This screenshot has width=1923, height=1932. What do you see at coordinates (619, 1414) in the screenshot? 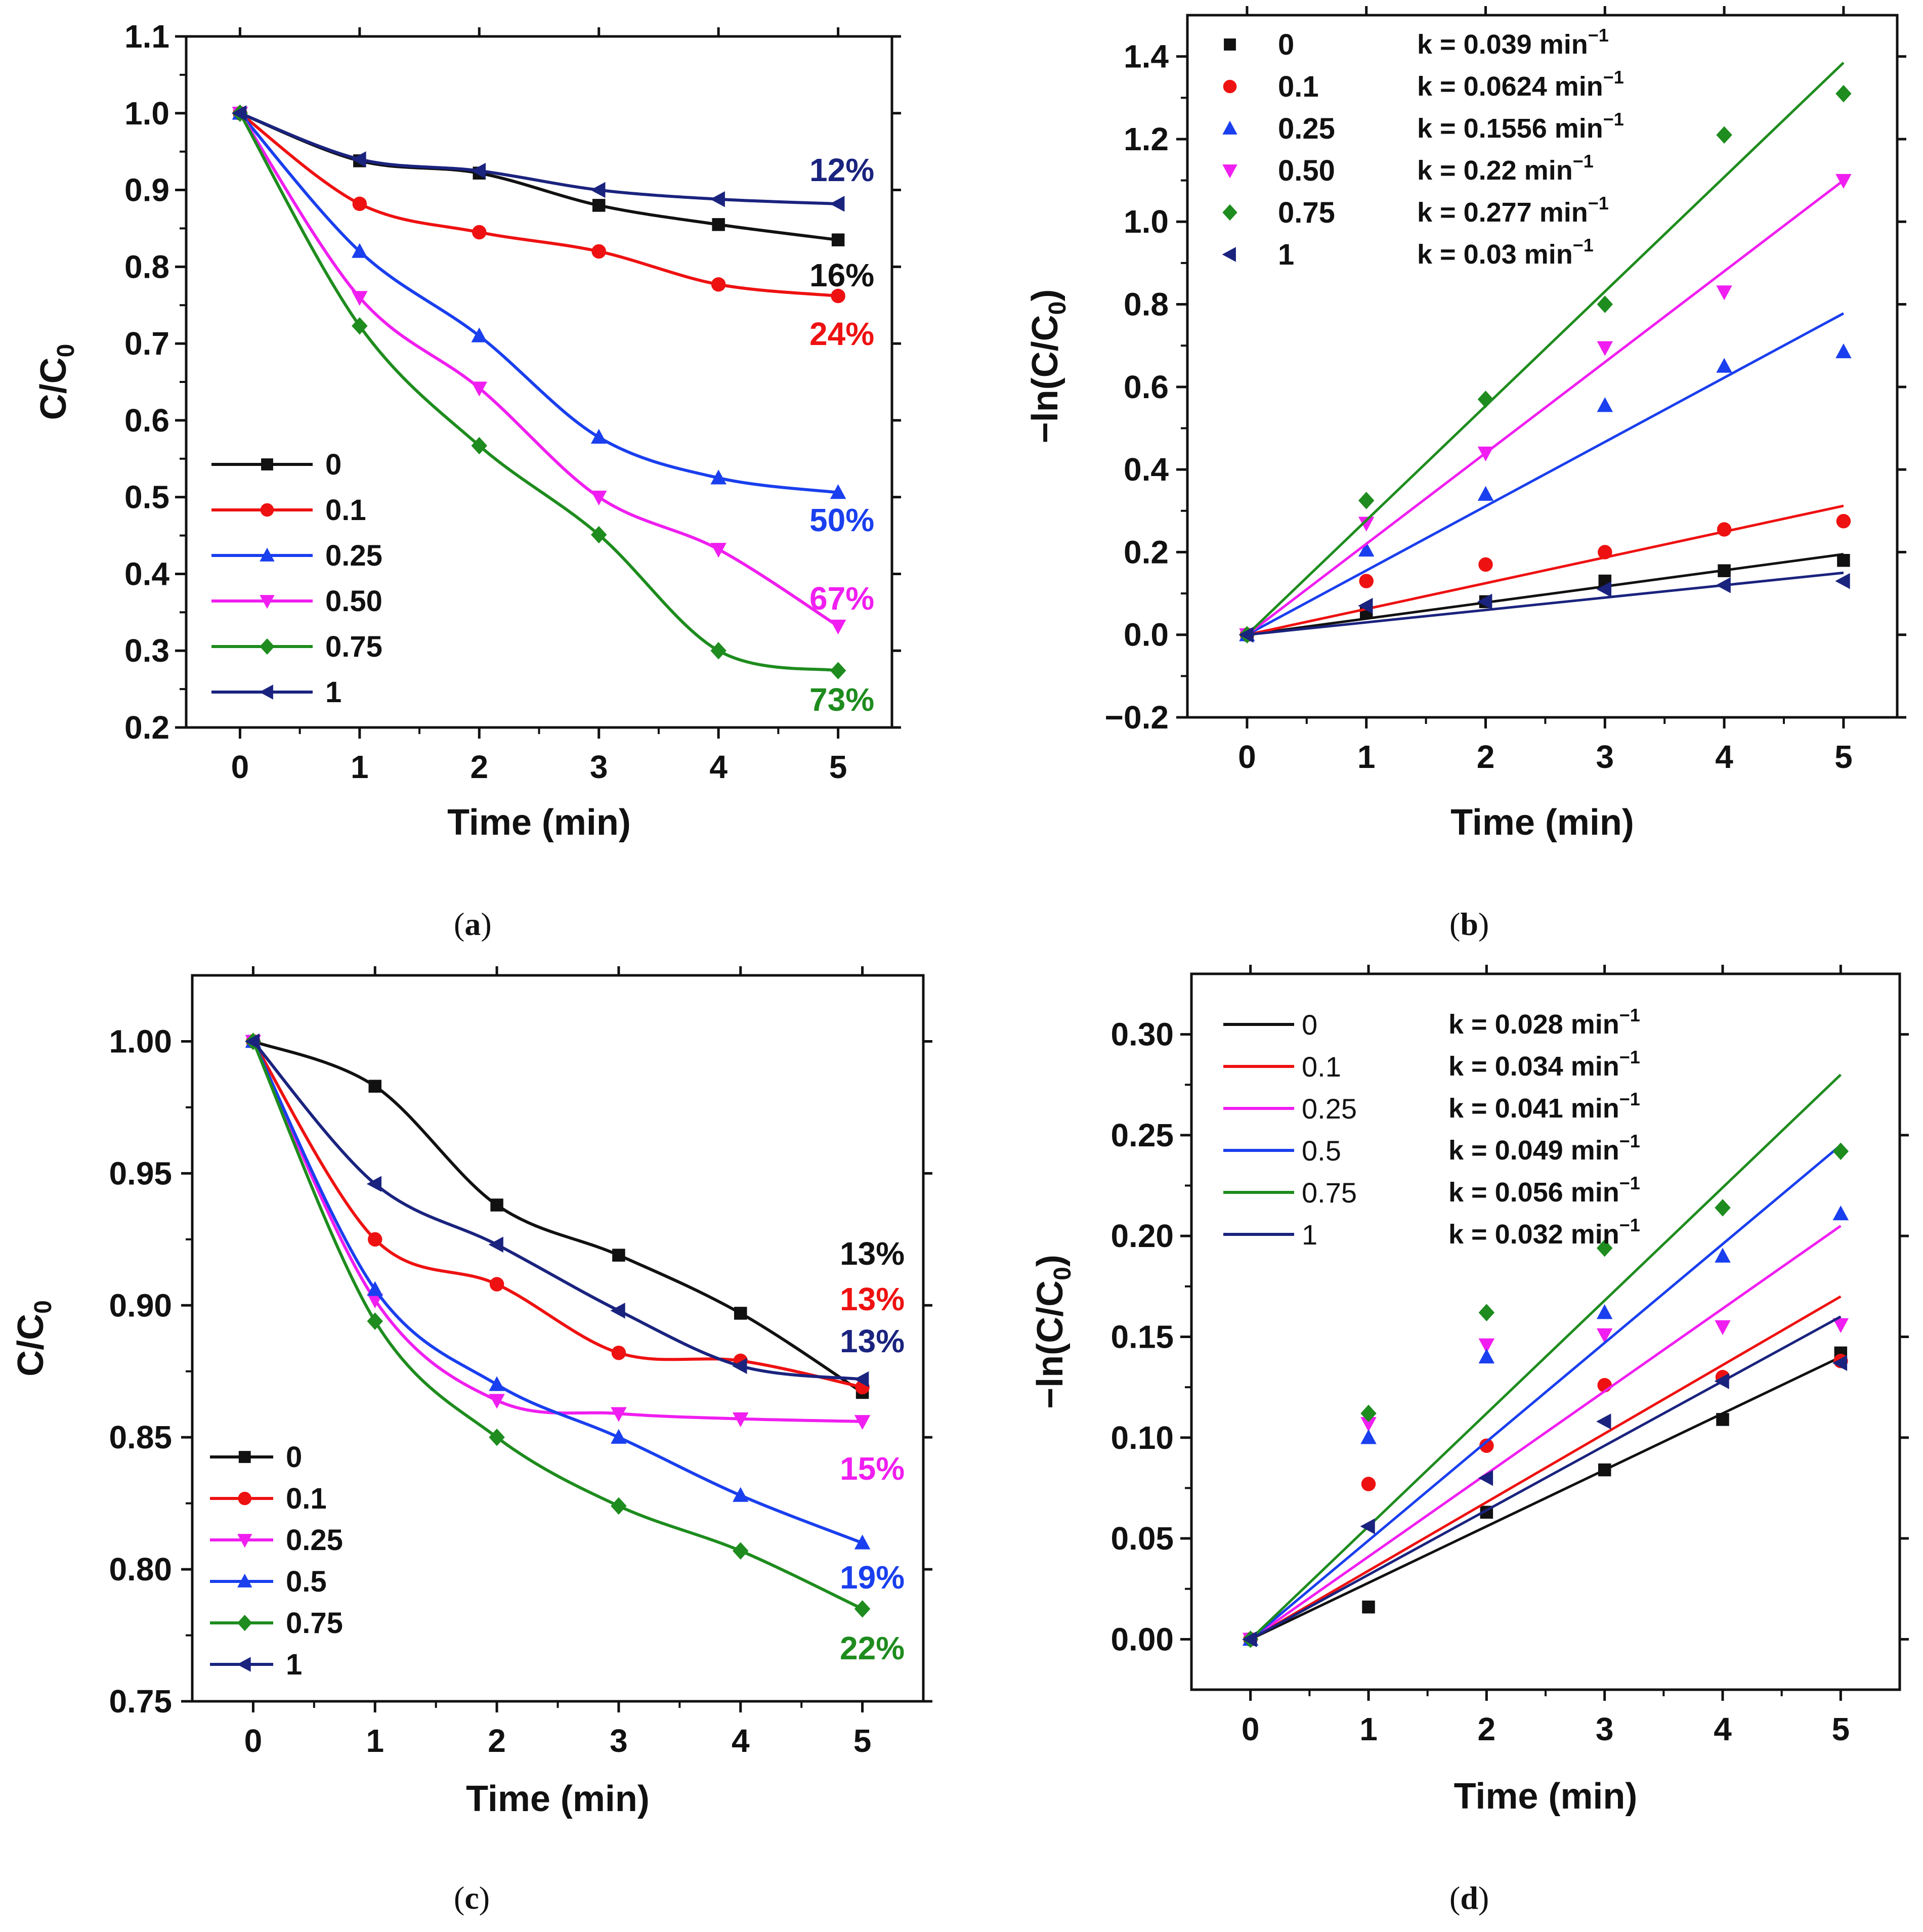
I see `c-data-point-0.25-3` at bounding box center [619, 1414].